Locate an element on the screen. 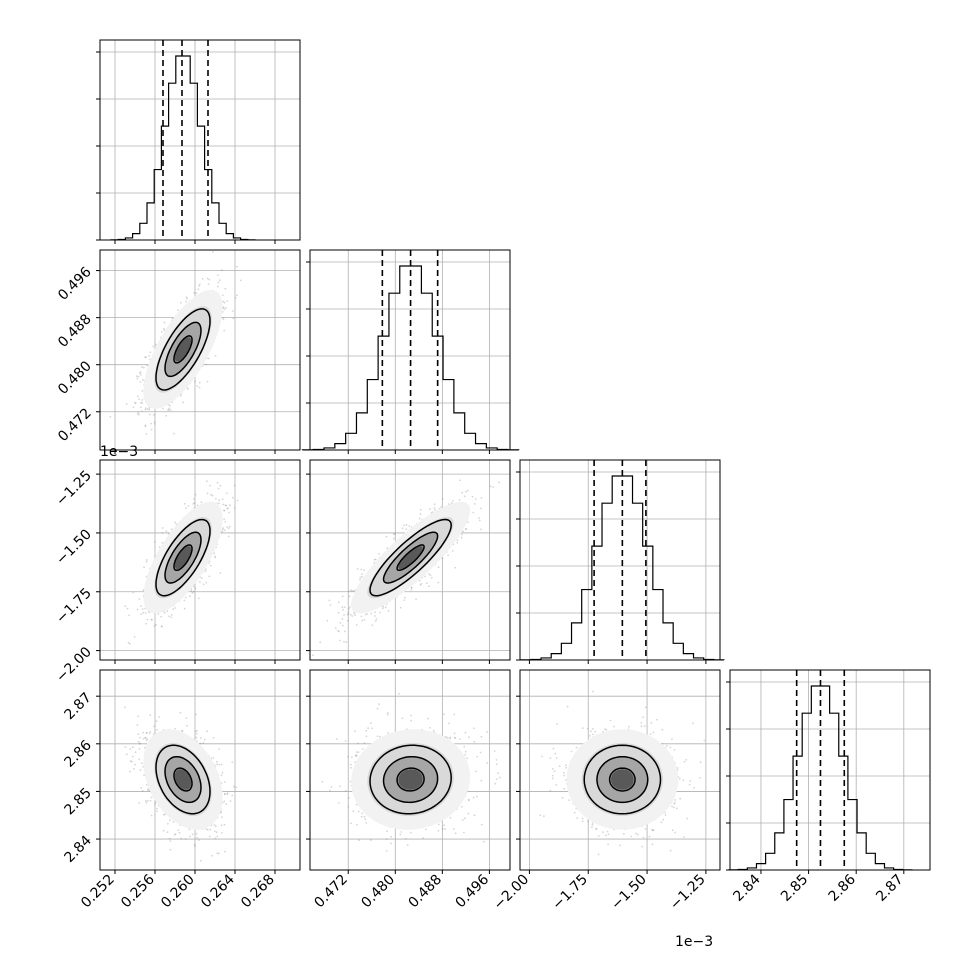 The image size is (970, 970). y-tick-label: 0.480 is located at coordinates (75, 378).